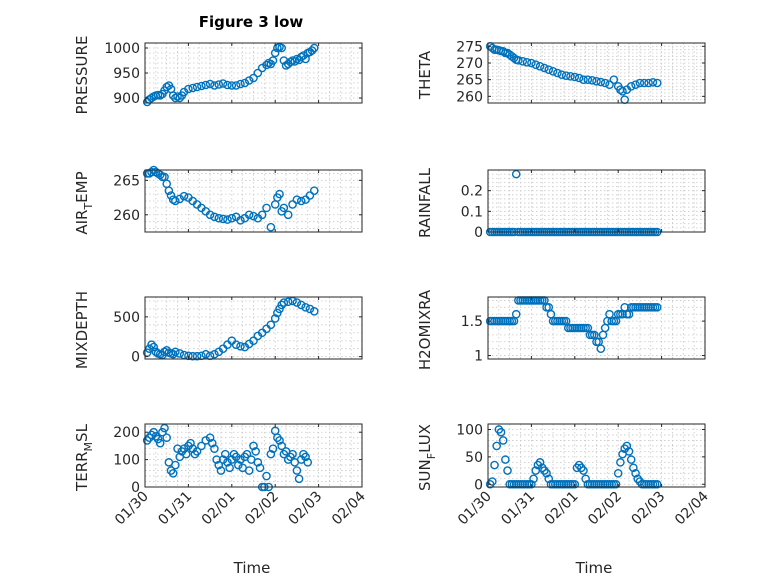  What do you see at coordinates (518, 509) in the screenshot?
I see `panel-7-xtick-label: 01/31` at bounding box center [518, 509].